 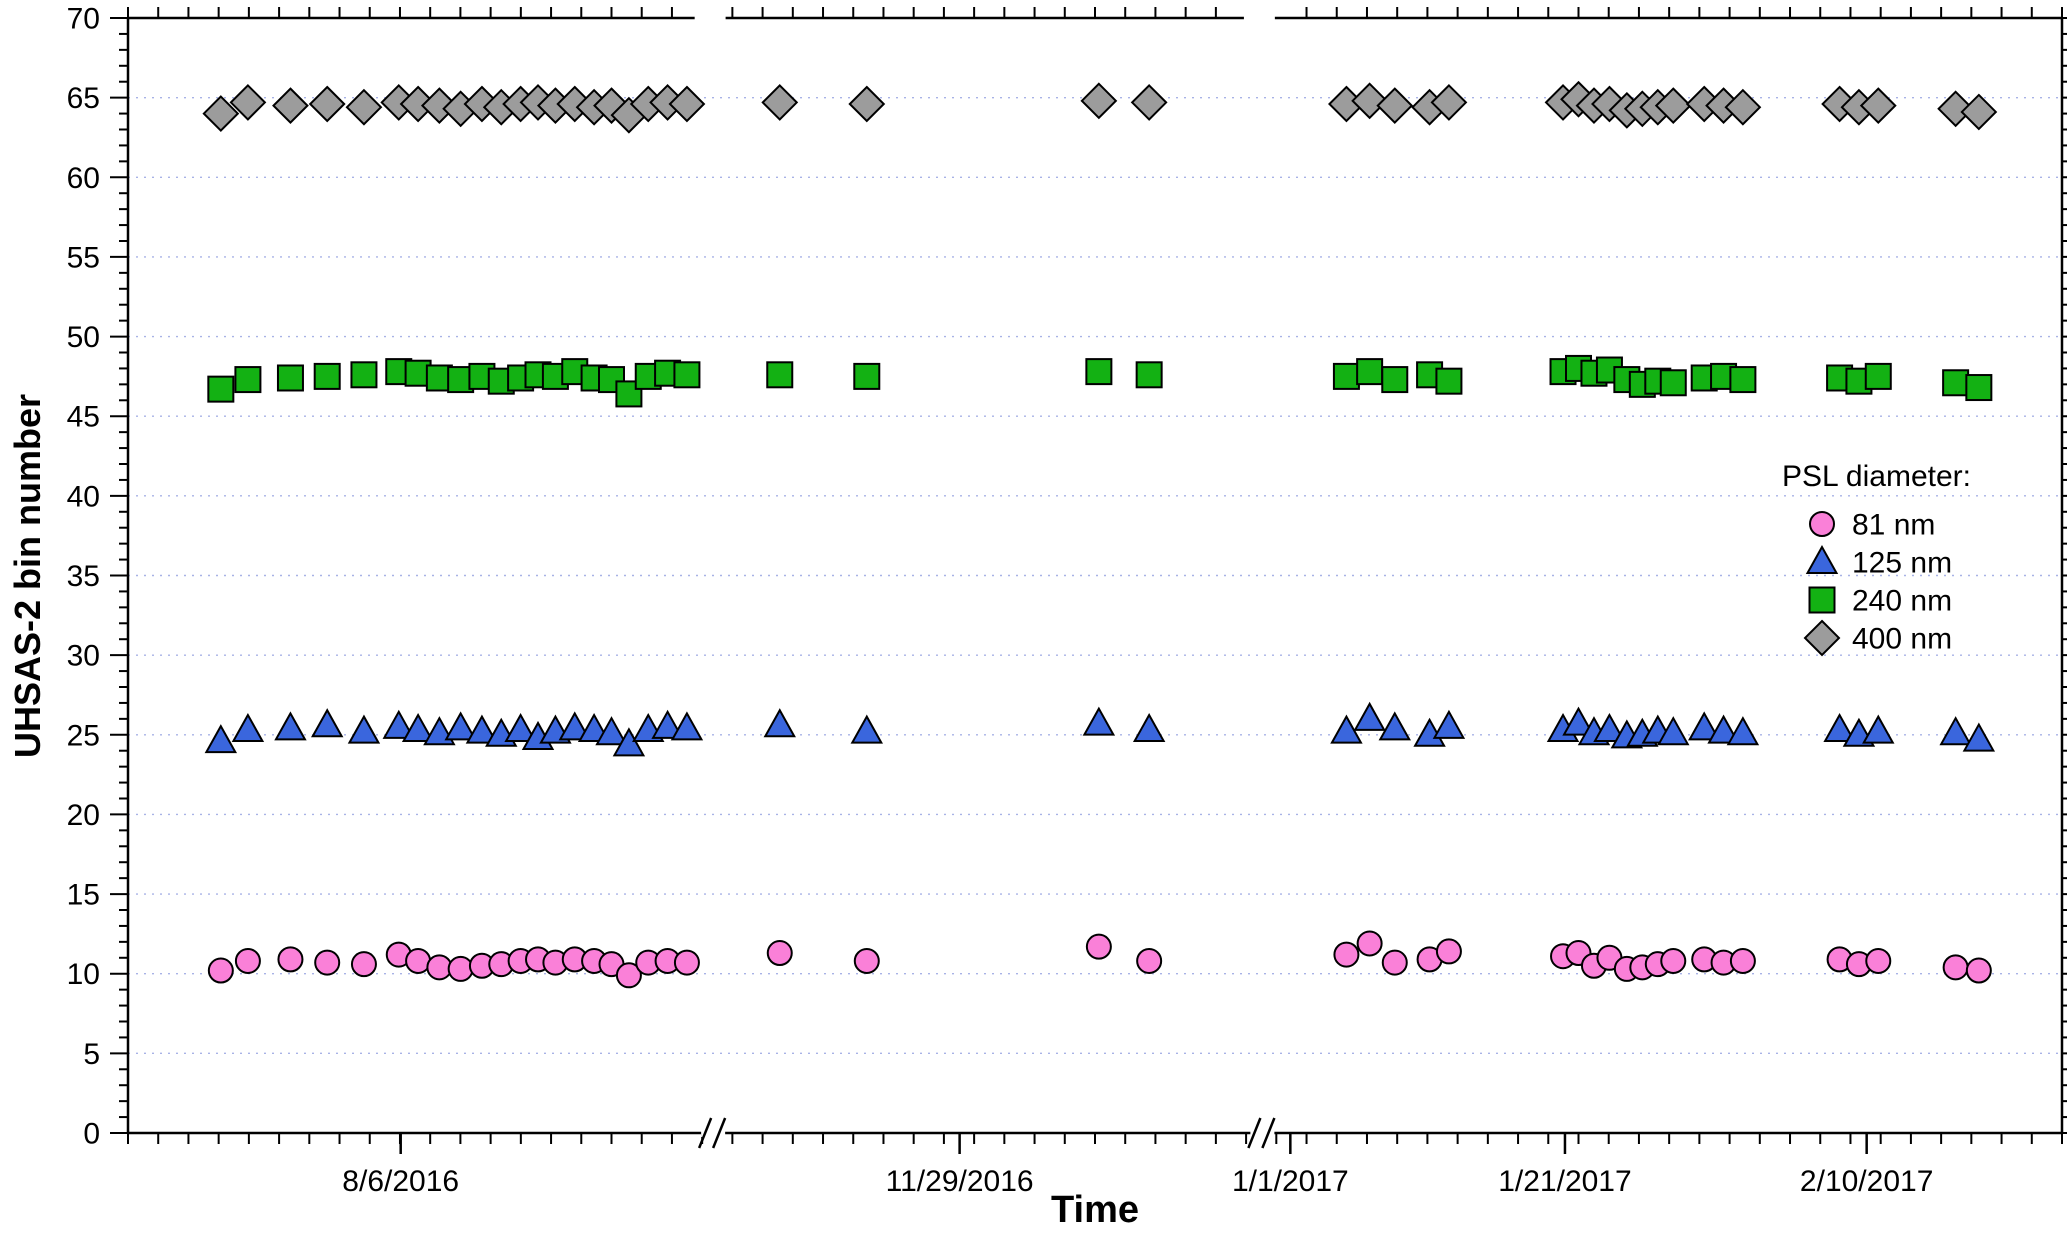 I want to click on y-tick-label: 60, so click(x=83, y=178).